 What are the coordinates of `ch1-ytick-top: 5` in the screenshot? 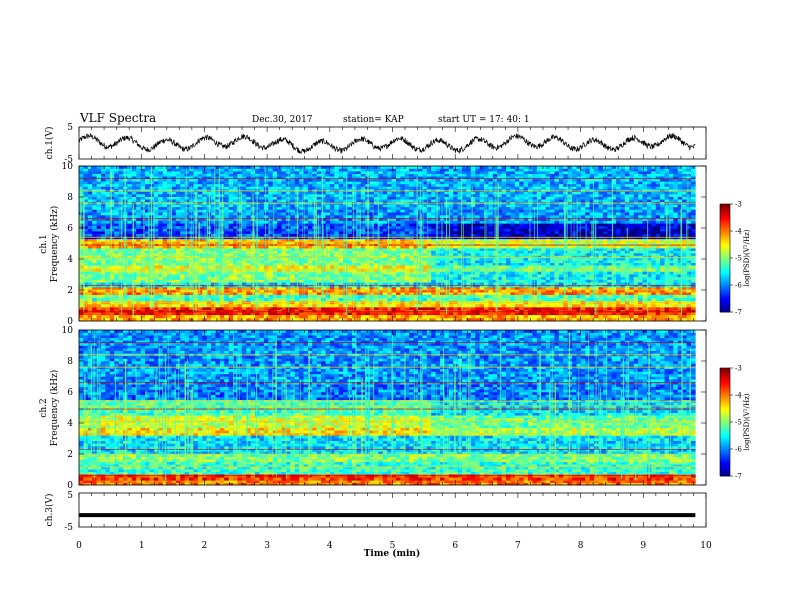 It's located at (70, 128).